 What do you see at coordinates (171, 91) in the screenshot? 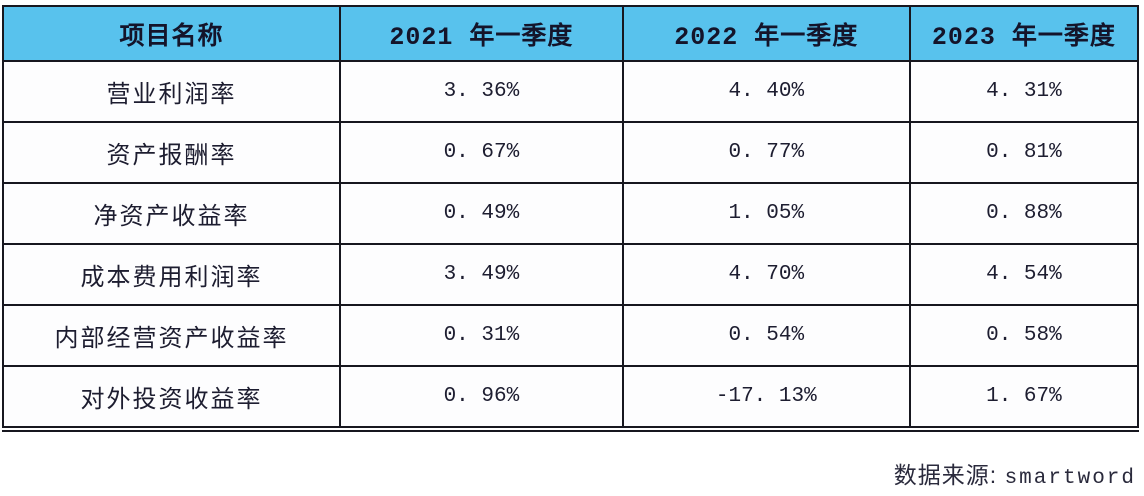
I see `row-label: 营业利润率` at bounding box center [171, 91].